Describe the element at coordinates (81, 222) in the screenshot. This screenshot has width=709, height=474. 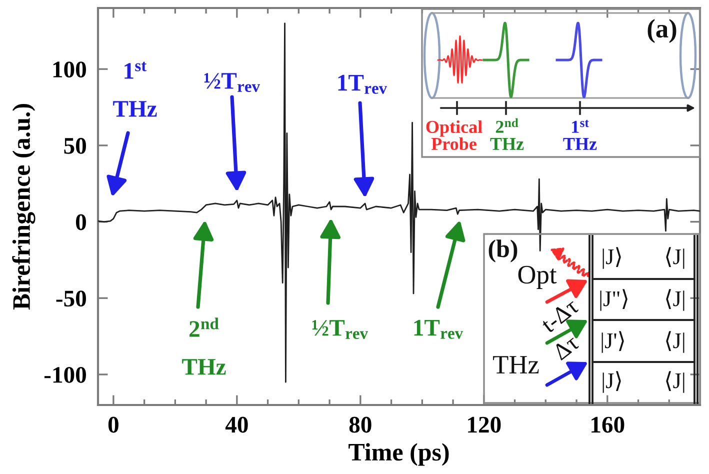
I see `y-tick-label: 0` at that location.